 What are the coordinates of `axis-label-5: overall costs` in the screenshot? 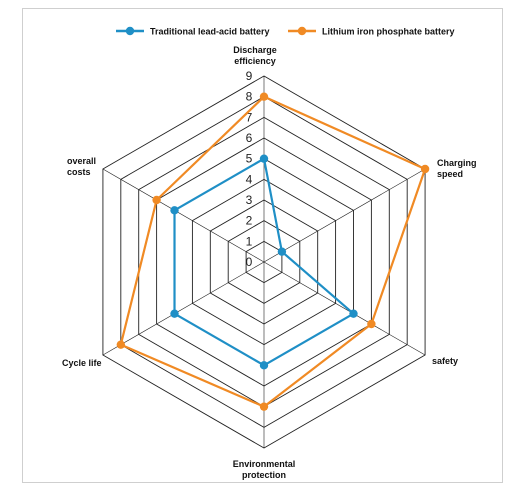 It's located at (81, 166).